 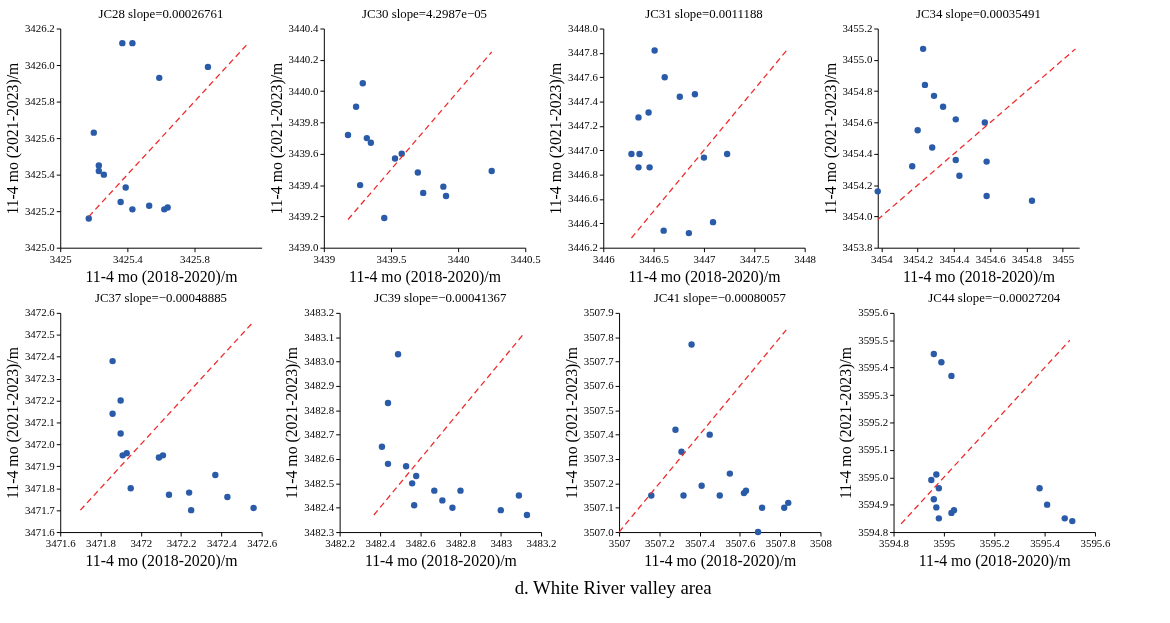 What do you see at coordinates (141, 543) in the screenshot?
I see `x-tick-label: 3472` at bounding box center [141, 543].